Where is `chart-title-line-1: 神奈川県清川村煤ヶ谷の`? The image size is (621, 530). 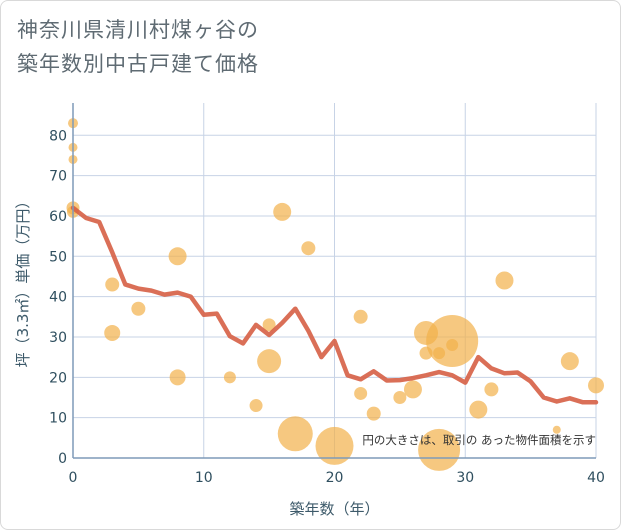 chart-title-line-1: 神奈川県清川村煤ヶ谷の is located at coordinates (138, 30).